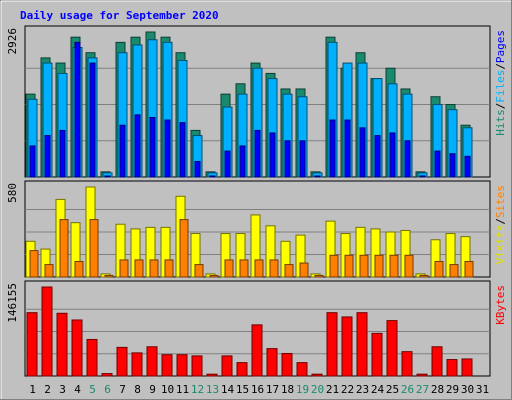 This screenshot has height=400, width=512. What do you see at coordinates (12, 303) in the screenshot?
I see `bottom-ymax-label: 146155` at bounding box center [12, 303].